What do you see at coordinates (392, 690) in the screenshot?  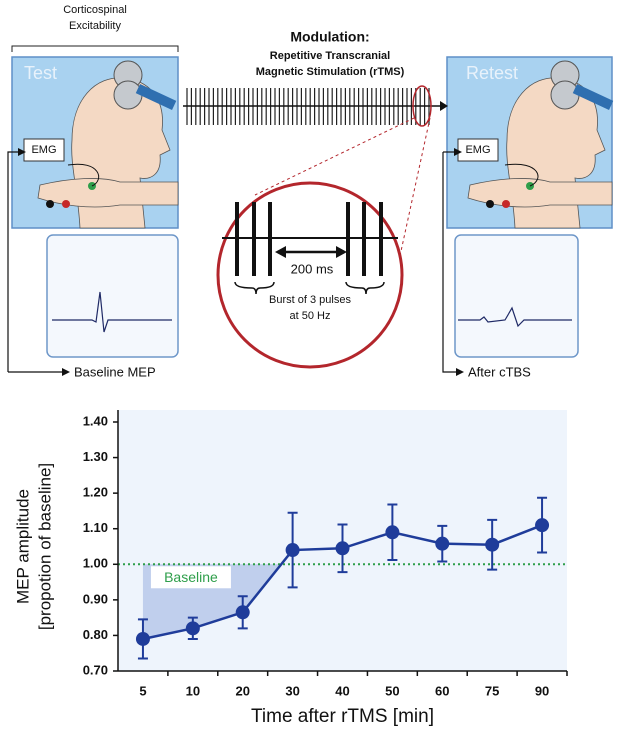 I see `x-tick-label: 50` at bounding box center [392, 690].